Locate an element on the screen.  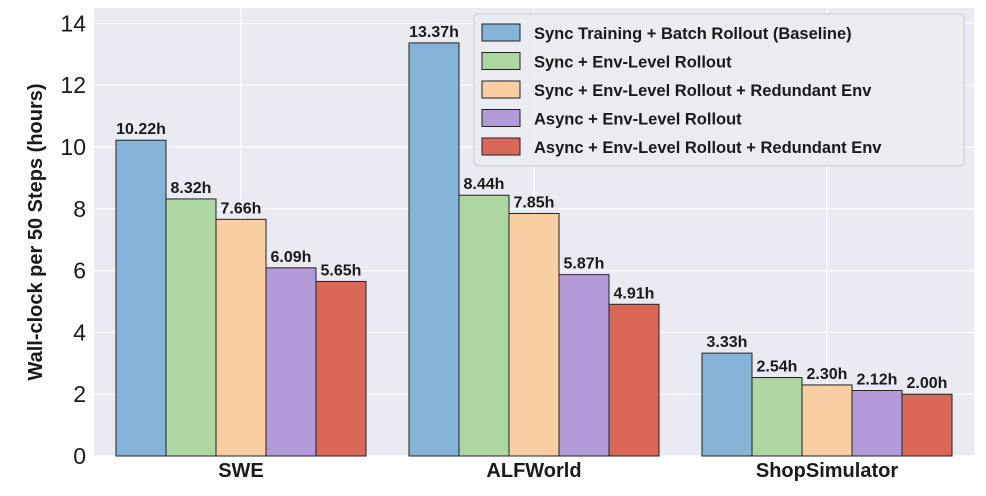
y-tick-label: 14 is located at coordinates (73, 23).